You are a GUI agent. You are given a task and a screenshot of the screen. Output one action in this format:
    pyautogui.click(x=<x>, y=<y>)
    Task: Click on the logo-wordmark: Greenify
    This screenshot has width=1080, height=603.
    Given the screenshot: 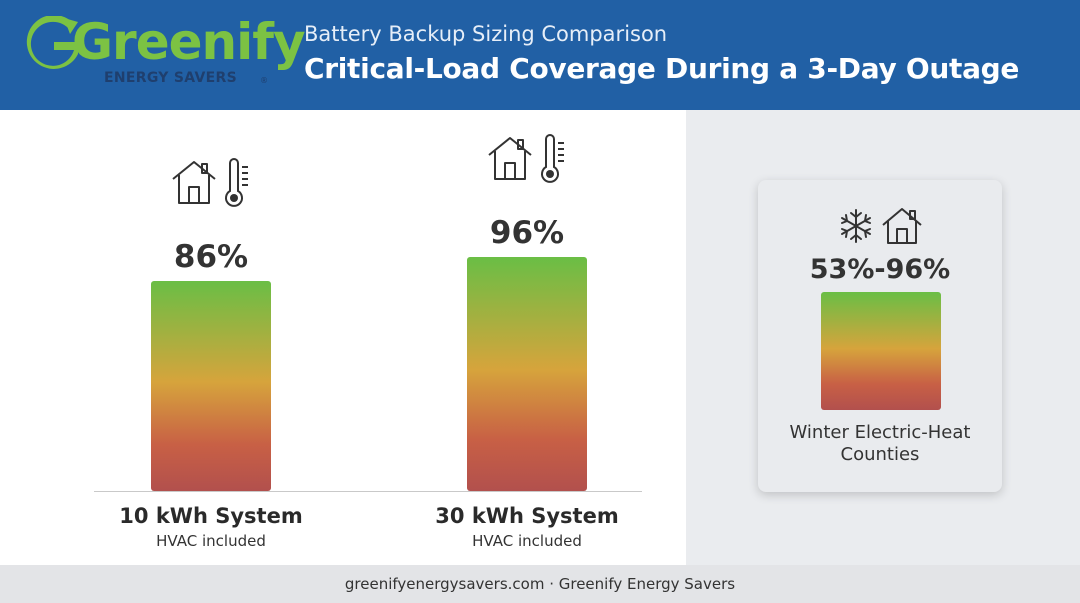 What is the action you would take?
    pyautogui.click(x=189, y=42)
    